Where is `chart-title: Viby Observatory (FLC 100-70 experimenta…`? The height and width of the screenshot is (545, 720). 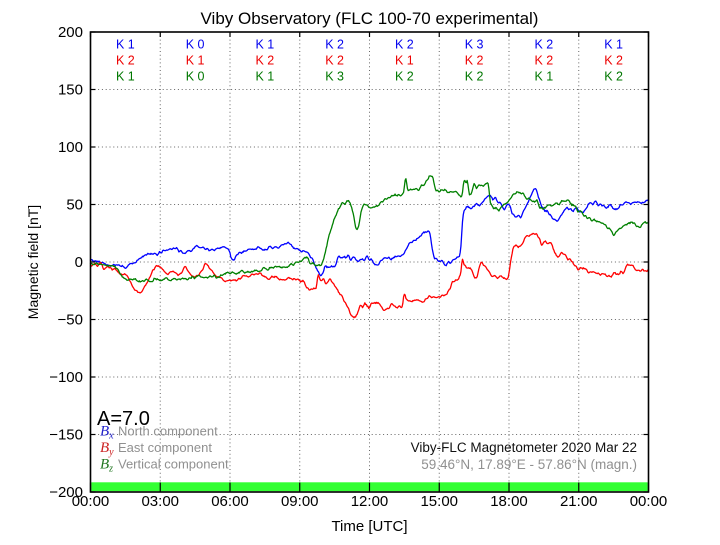 chart-title: Viby Observatory (FLC 100-70 experimenta… is located at coordinates (370, 18).